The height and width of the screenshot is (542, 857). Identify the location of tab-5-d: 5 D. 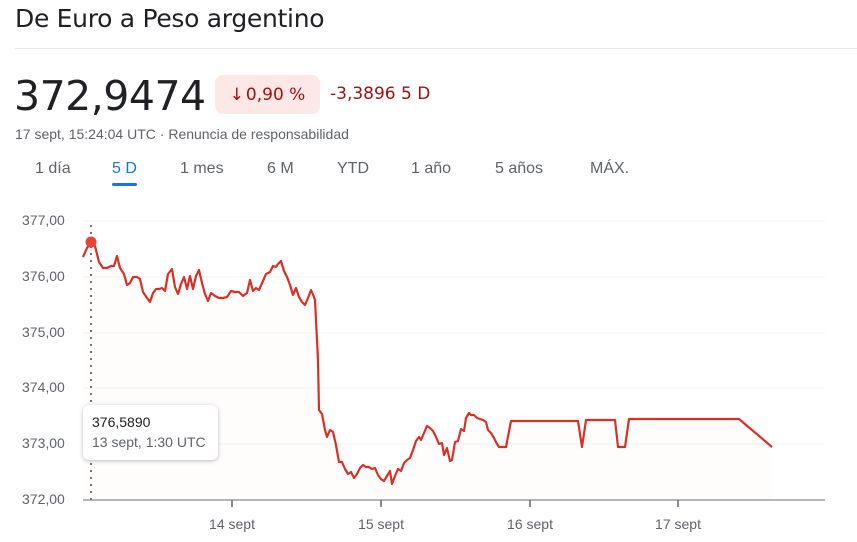
(124, 173).